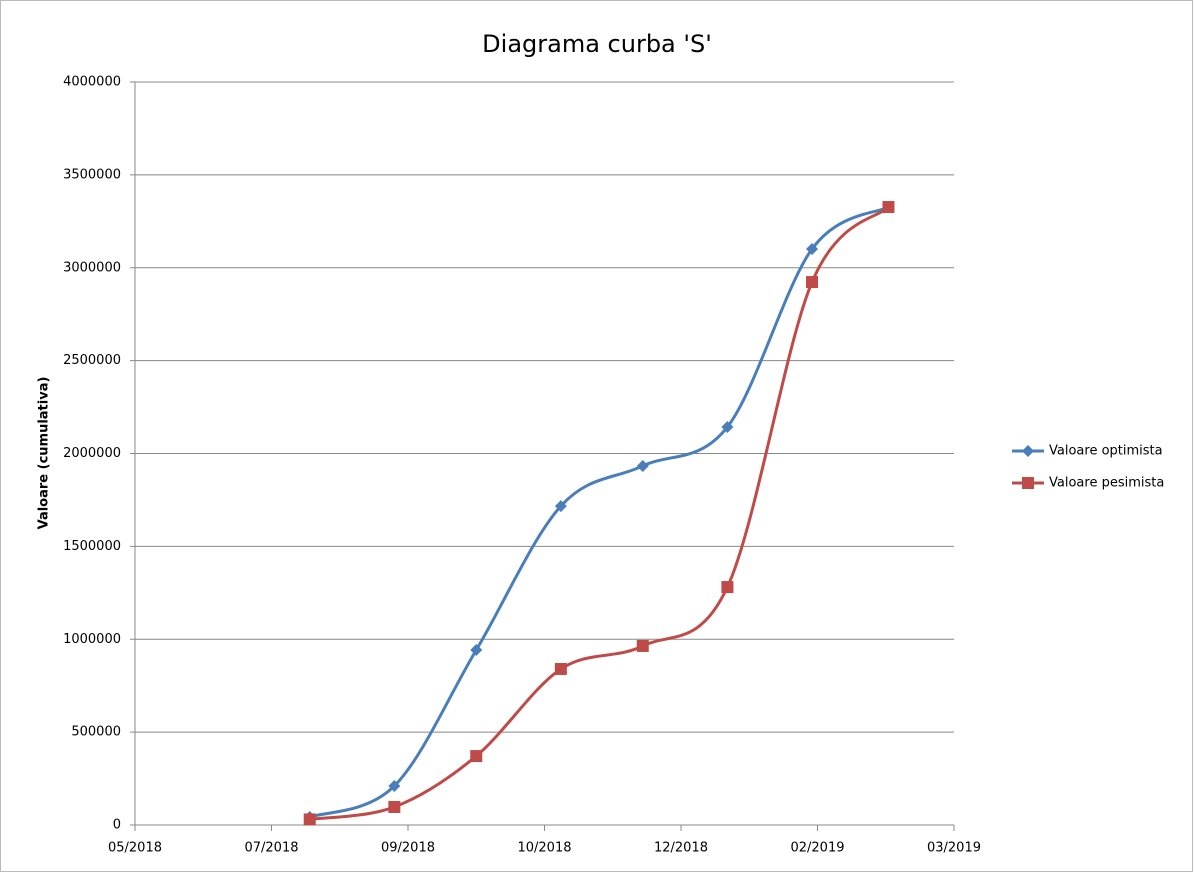 This screenshot has width=1194, height=873. Describe the element at coordinates (954, 848) in the screenshot. I see `x-tick-label: 03/2019` at that location.